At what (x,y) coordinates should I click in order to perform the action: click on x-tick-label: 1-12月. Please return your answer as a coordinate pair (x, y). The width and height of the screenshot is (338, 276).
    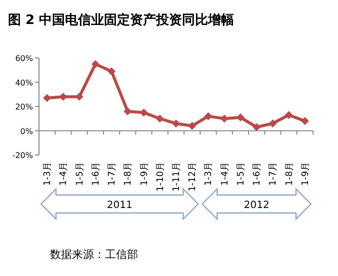
    Looking at the image, I should click on (193, 177).